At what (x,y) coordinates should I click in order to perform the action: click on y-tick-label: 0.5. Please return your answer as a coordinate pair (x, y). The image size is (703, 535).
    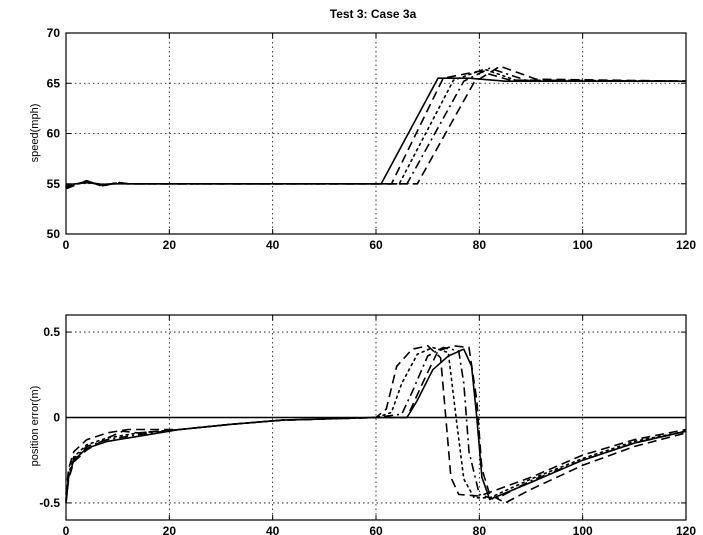
    Looking at the image, I should click on (51, 332).